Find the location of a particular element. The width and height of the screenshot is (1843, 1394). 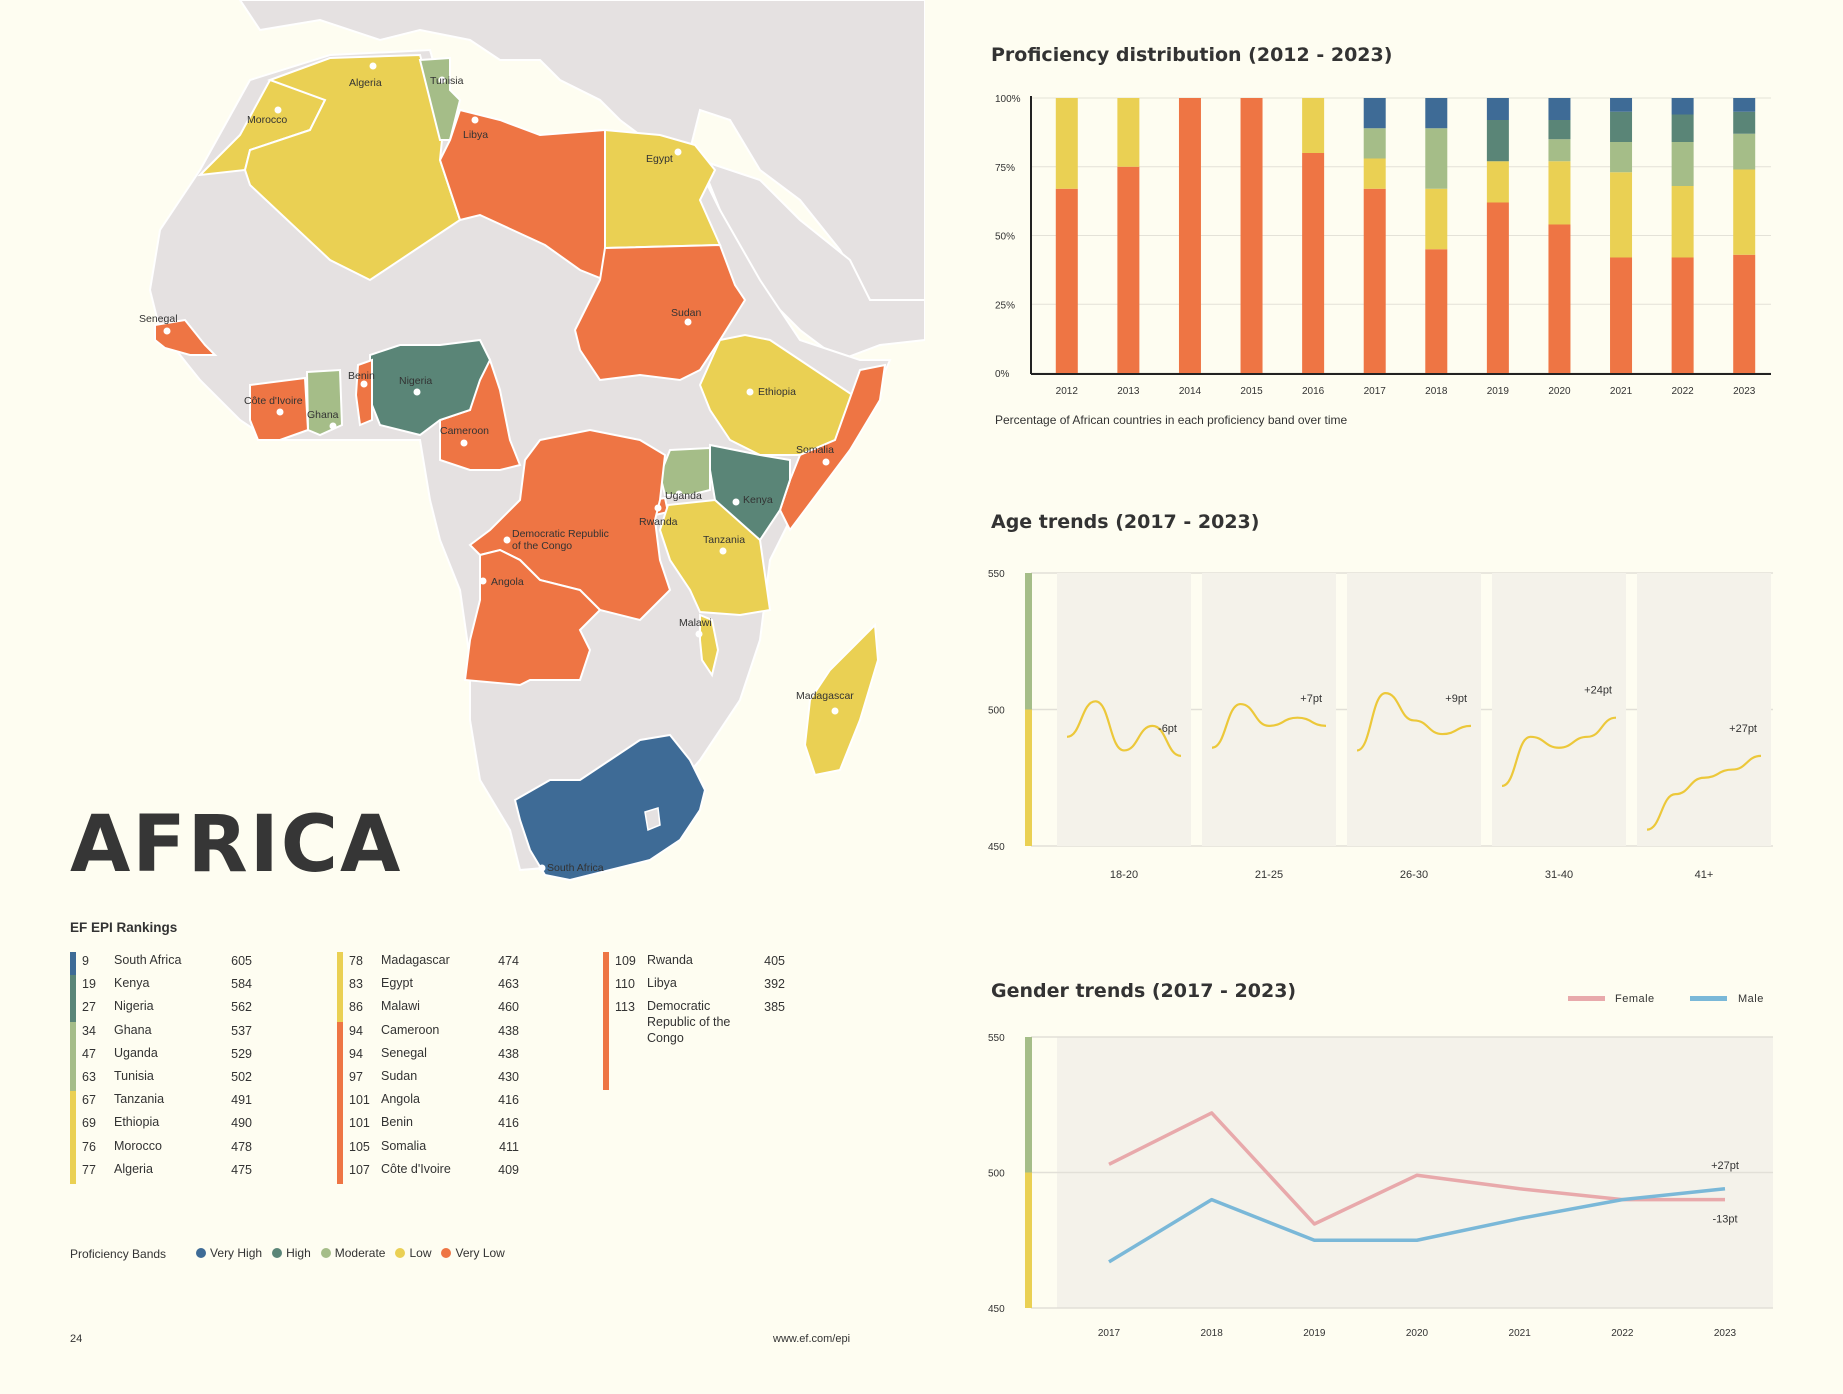

ranking-row: 97 Sudan 430 is located at coordinates (437, 1080).